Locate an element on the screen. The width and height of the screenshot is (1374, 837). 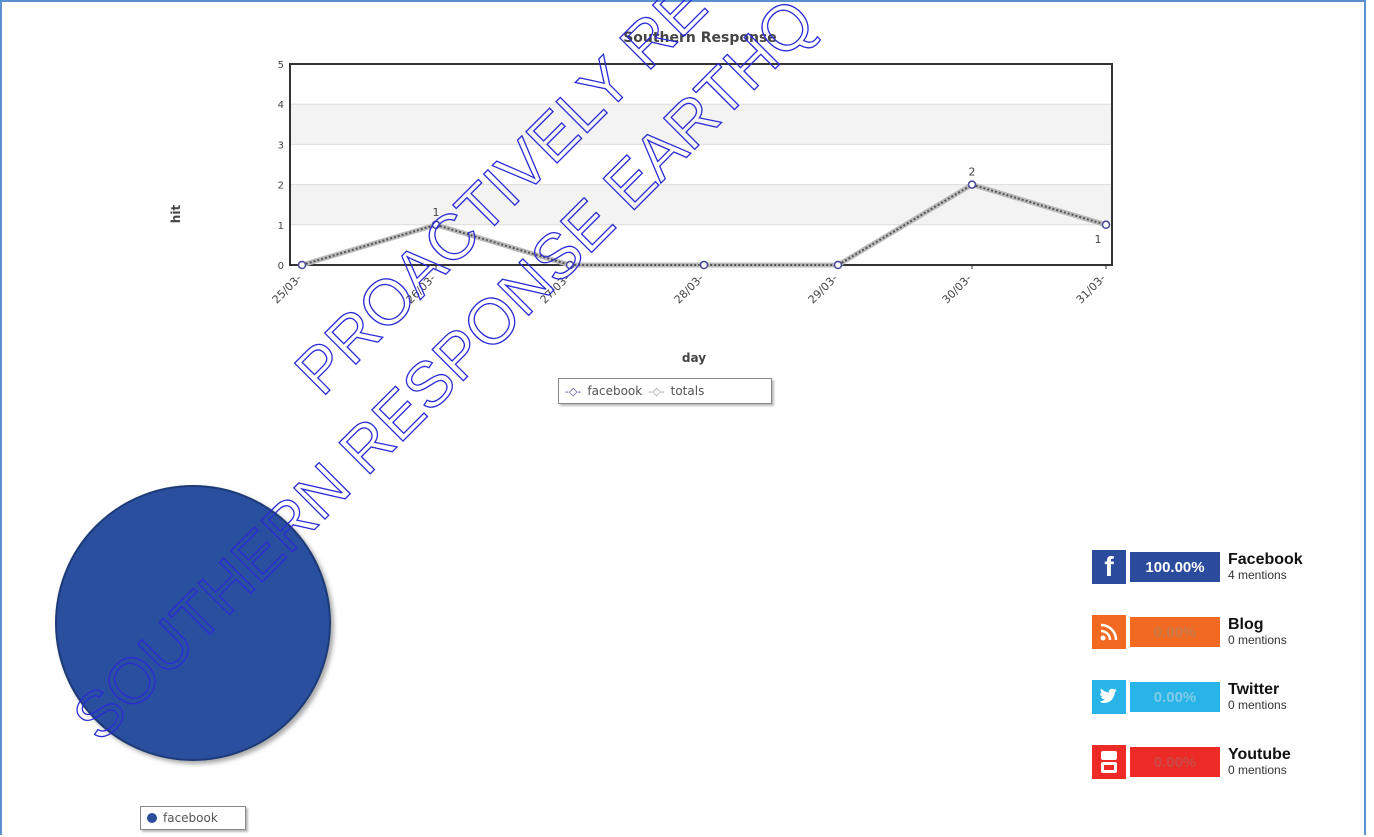
y-tick-label: 2 is located at coordinates (281, 186).